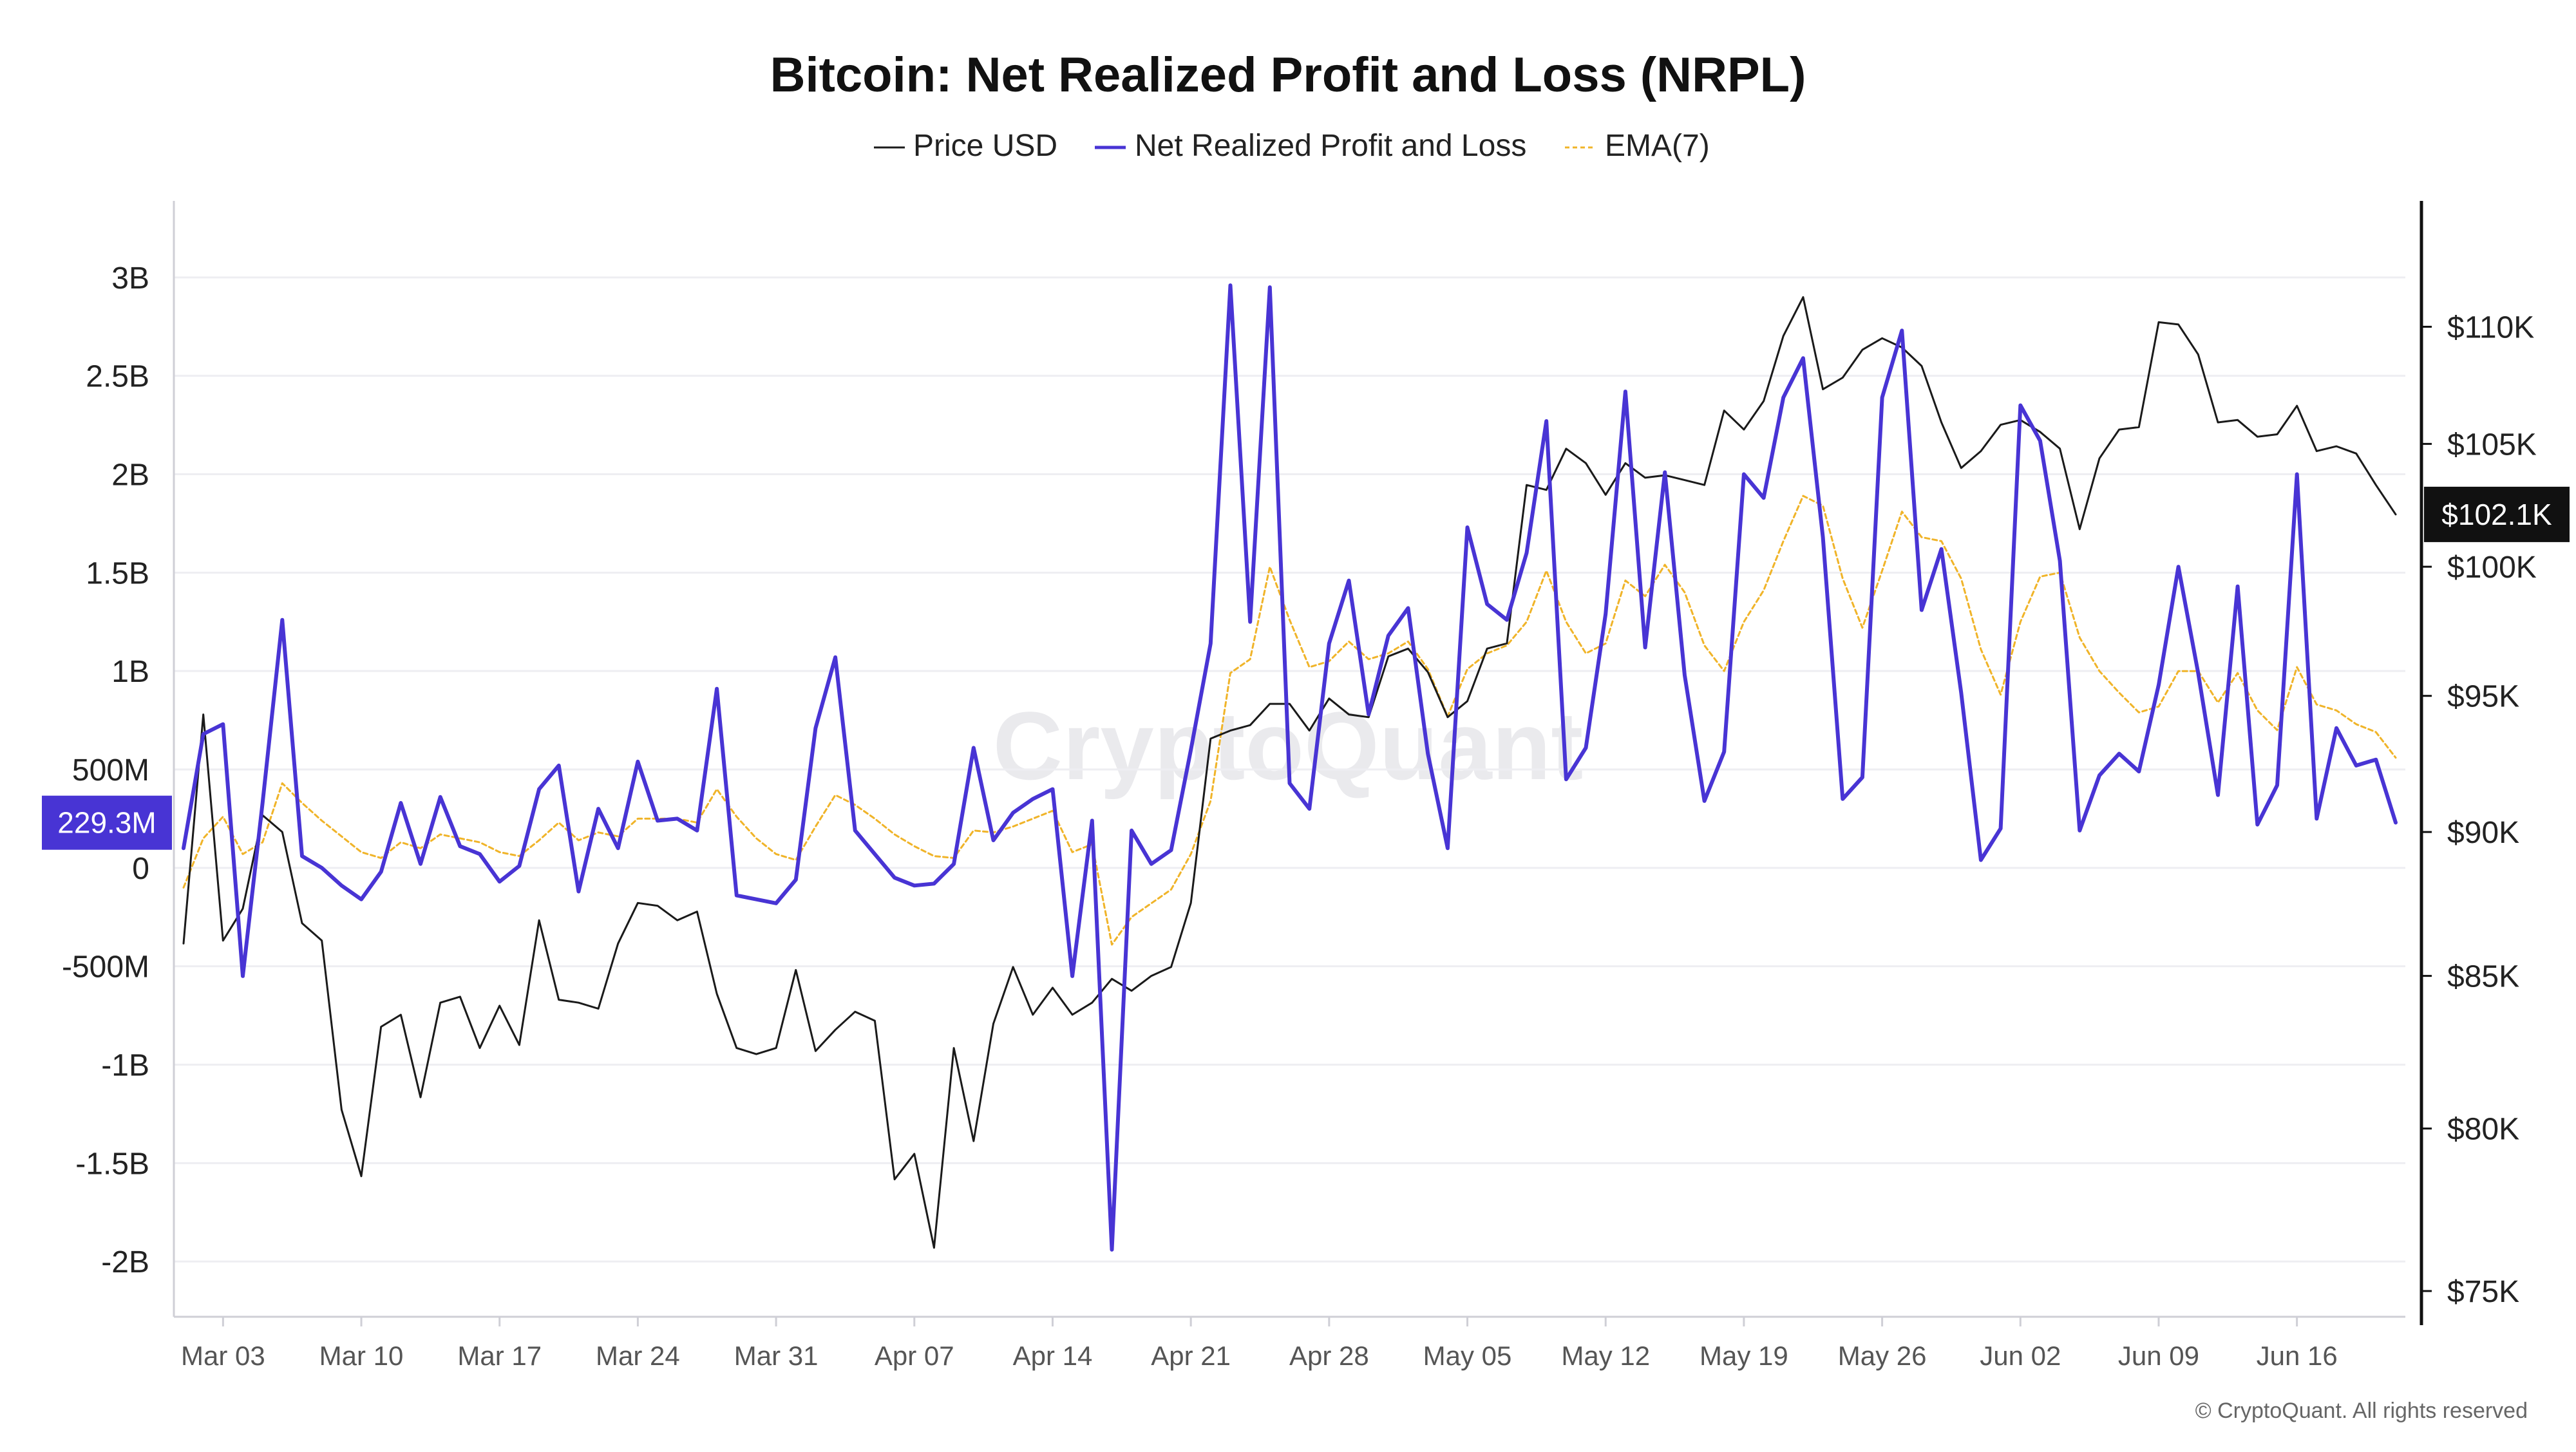  Describe the element at coordinates (362, 1356) in the screenshot. I see `x-tick-label: Mar 10` at that location.